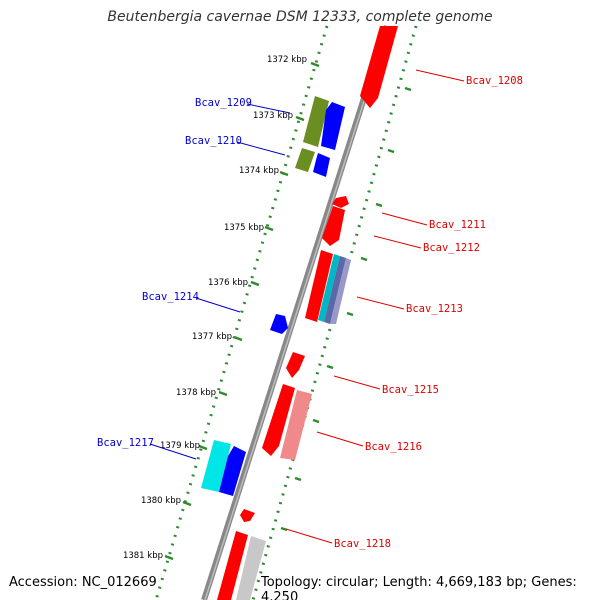  I want to click on gene-bcav-1217-cyan, so click(216, 466).